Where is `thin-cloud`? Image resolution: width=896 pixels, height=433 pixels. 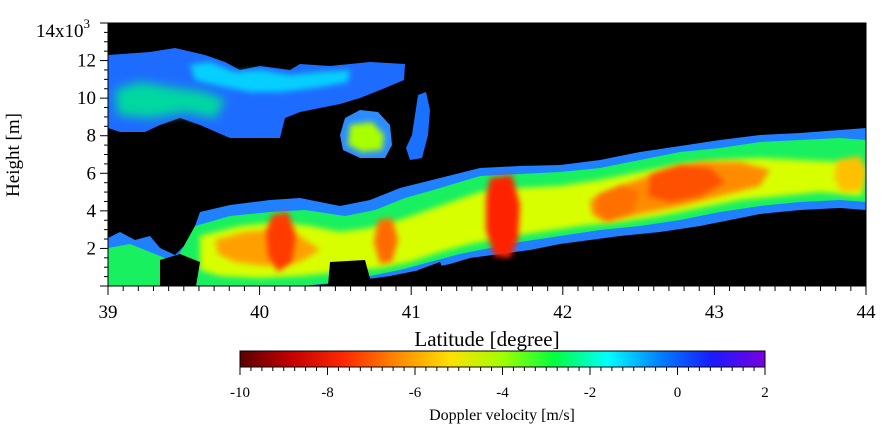 thin-cloud is located at coordinates (418, 126).